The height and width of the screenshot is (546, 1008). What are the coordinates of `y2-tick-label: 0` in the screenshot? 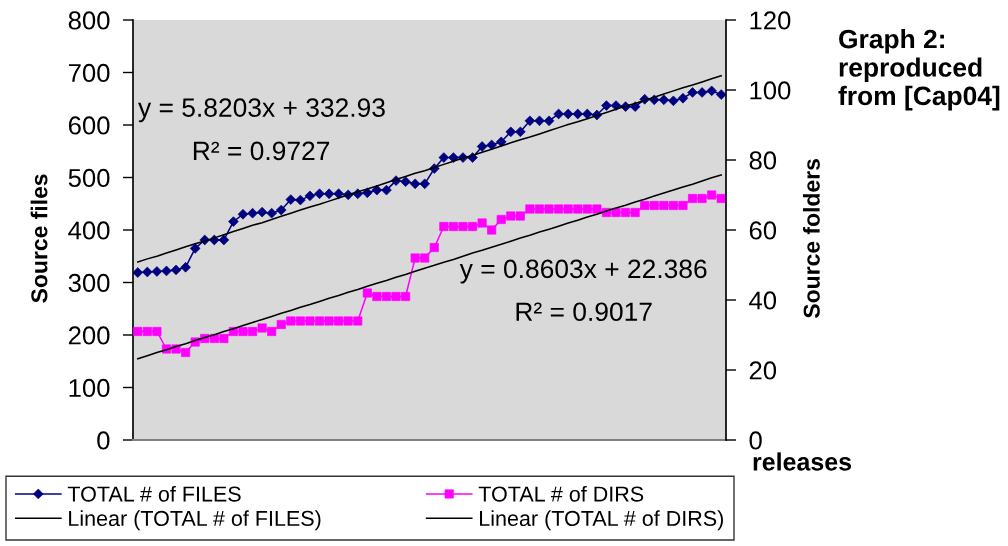 It's located at (755, 440).